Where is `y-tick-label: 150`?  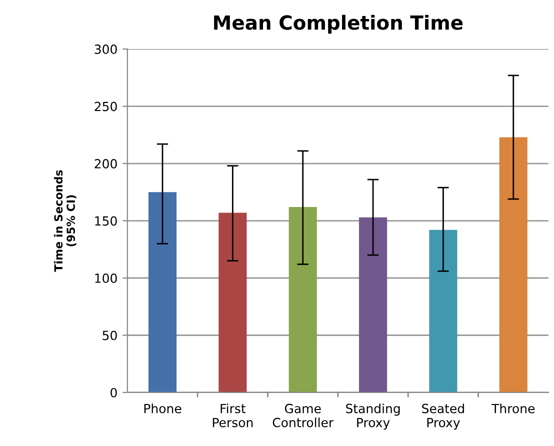
y-tick-label: 150 is located at coordinates (106, 221).